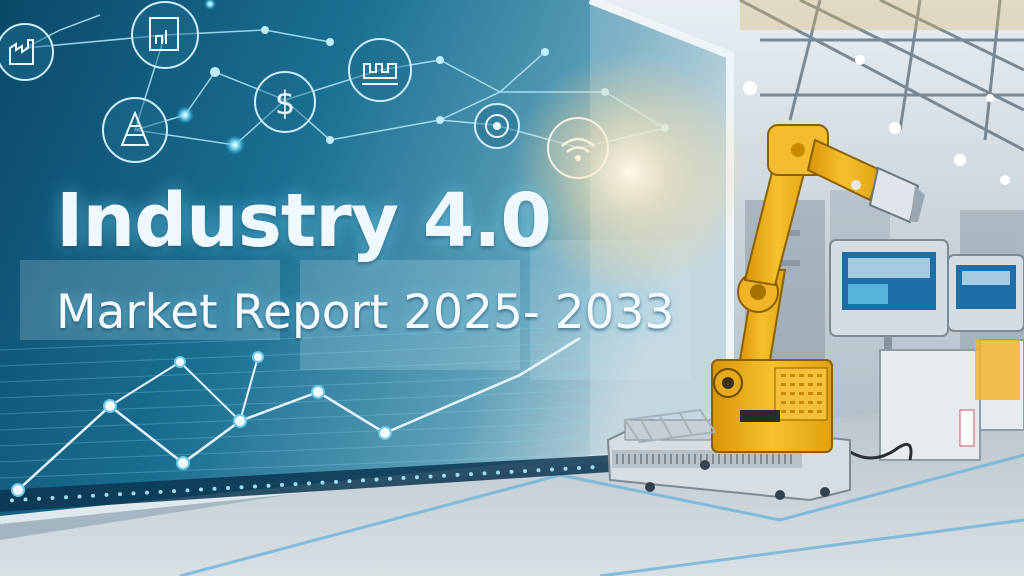  Describe the element at coordinates (670, 426) in the screenshot. I see `wire-basket` at that location.